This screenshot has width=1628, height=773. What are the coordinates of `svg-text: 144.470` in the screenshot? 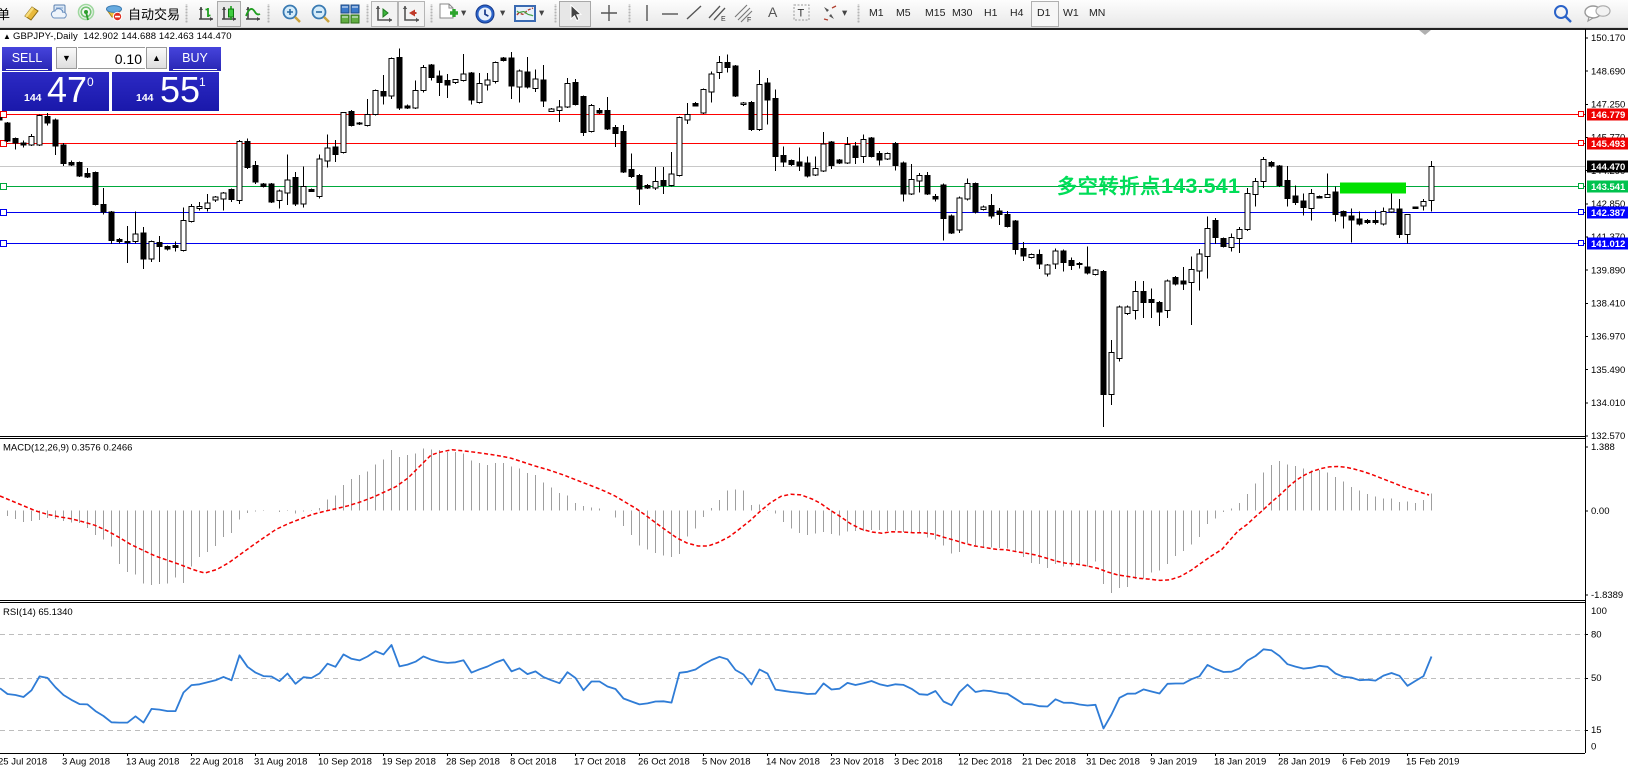 It's located at (1608, 167).